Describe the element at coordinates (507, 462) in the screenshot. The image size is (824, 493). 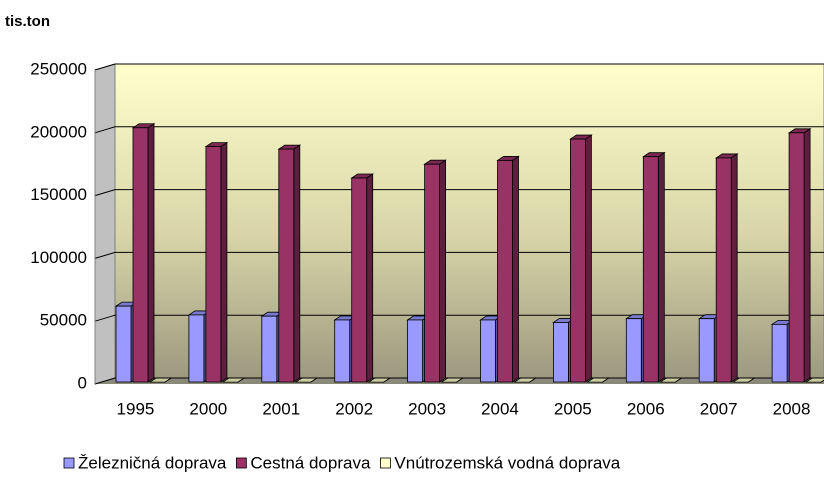
I see `legend-label: Vnútrozemská vodná doprava` at that location.